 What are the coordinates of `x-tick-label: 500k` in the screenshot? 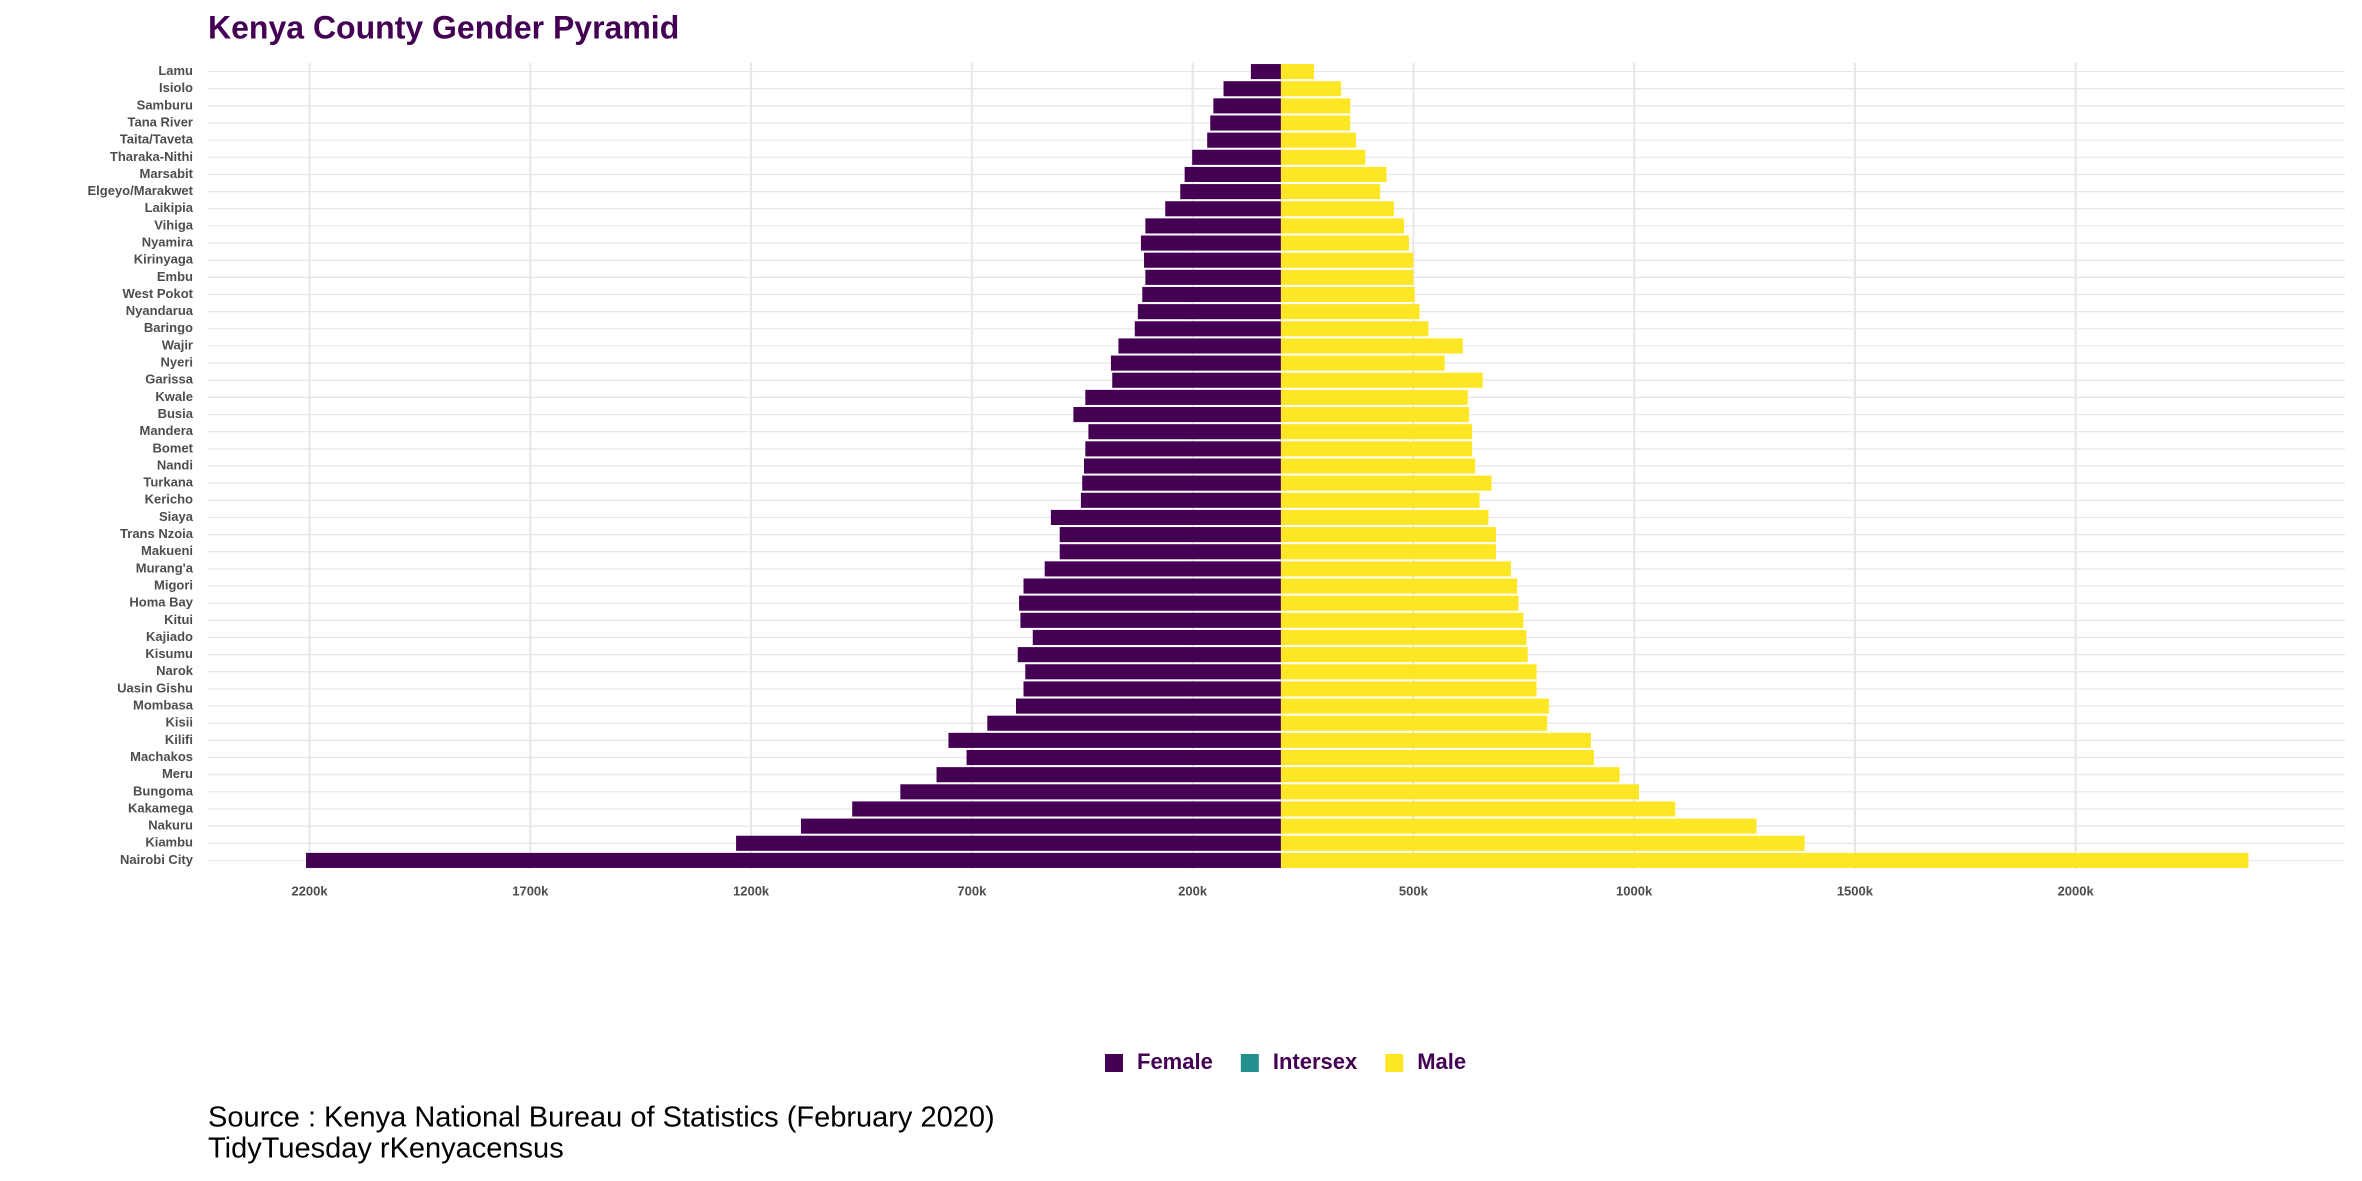 It's located at (1414, 890).